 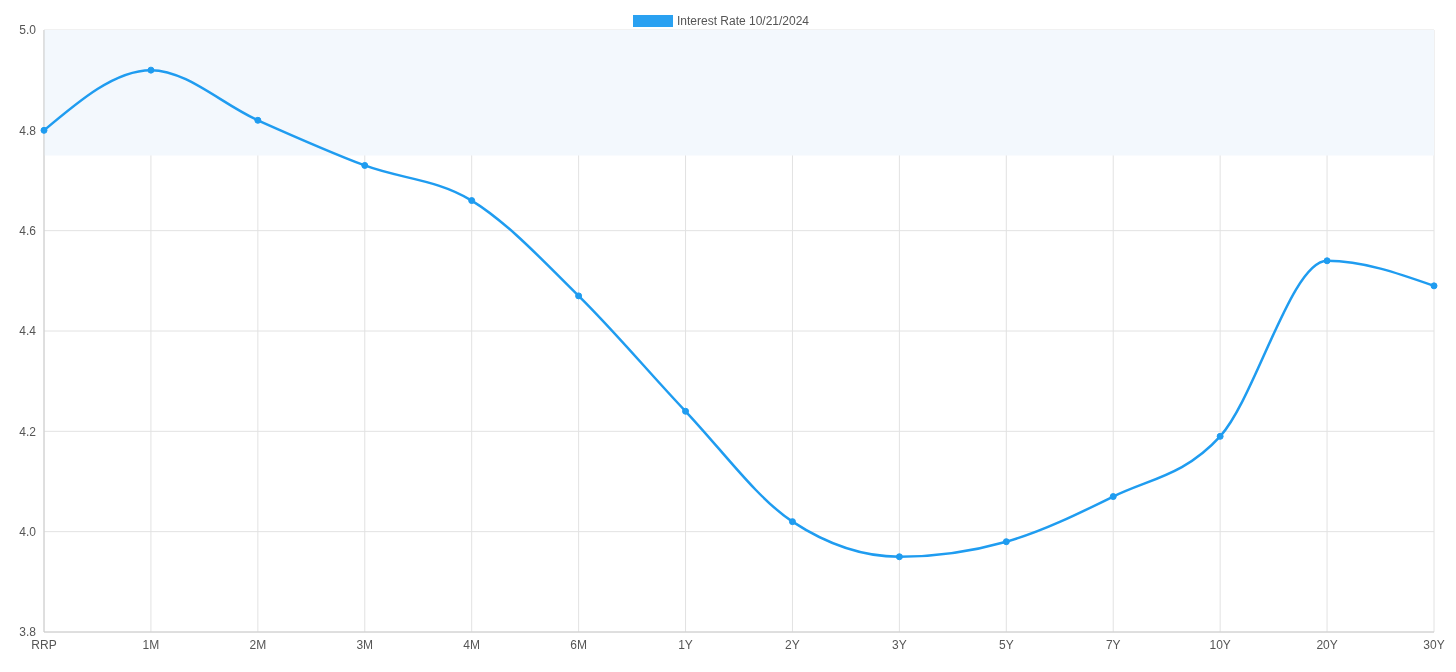 I want to click on x-tick-label: 4M, so click(x=472, y=644).